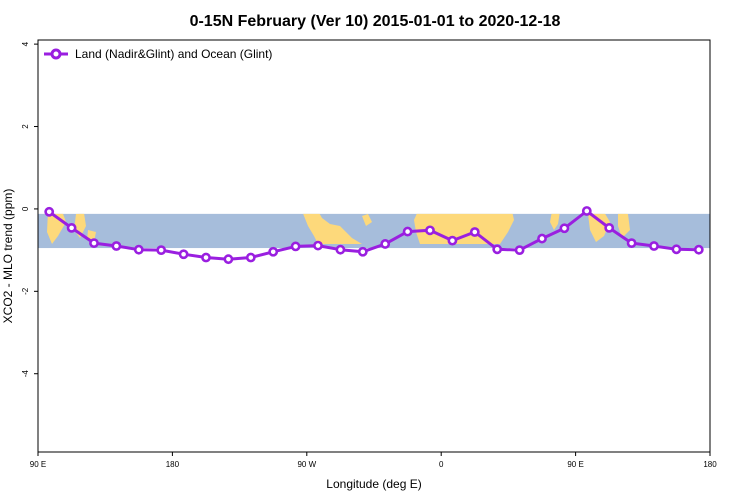 This screenshot has height=500, width=750. I want to click on x-axis-label: Longitude (deg E), so click(373, 484).